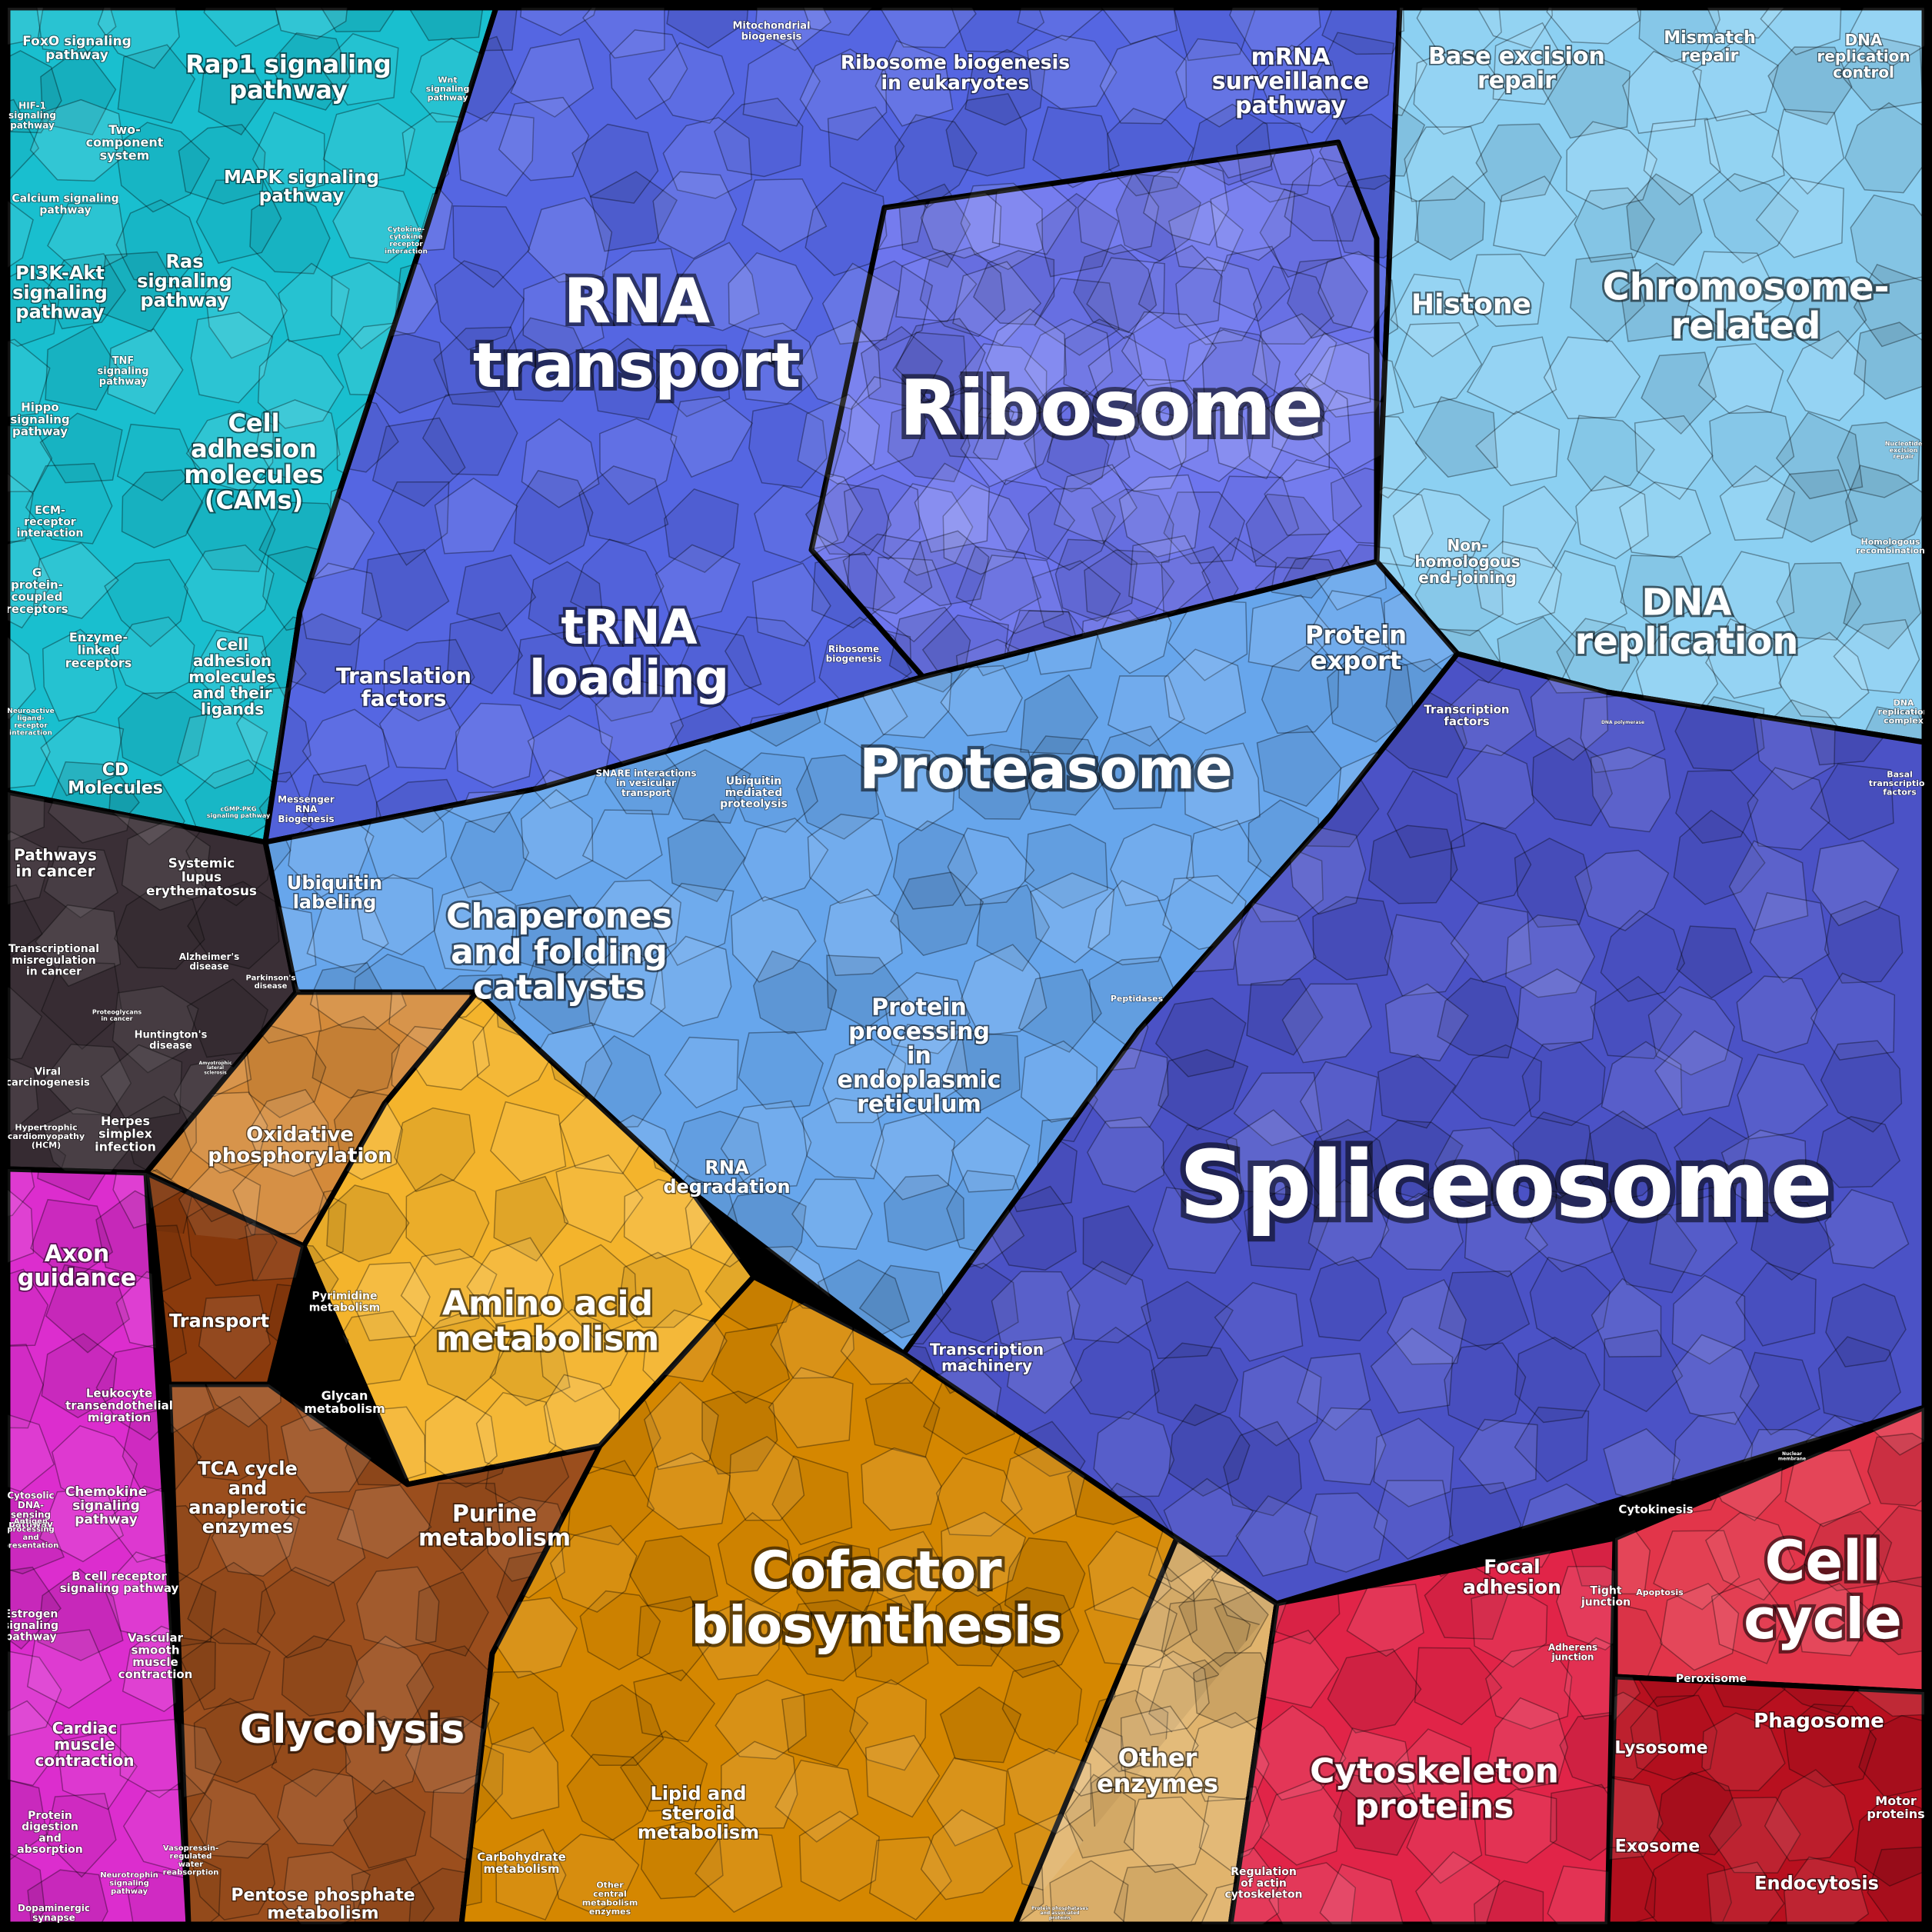  Describe the element at coordinates (47, 1078) in the screenshot. I see `label-viral: Viral carcinogenesis` at that location.